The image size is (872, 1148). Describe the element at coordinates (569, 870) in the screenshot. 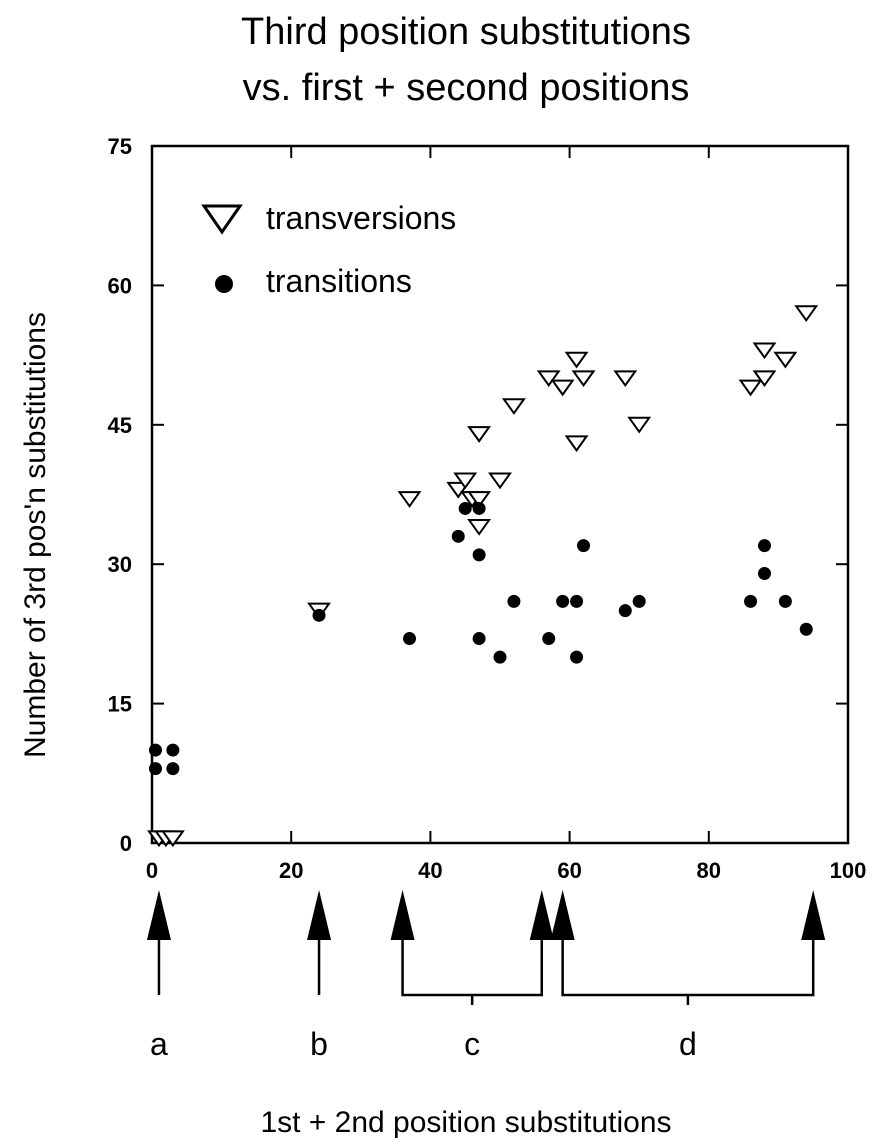

I see `x-tick-label: 60` at that location.